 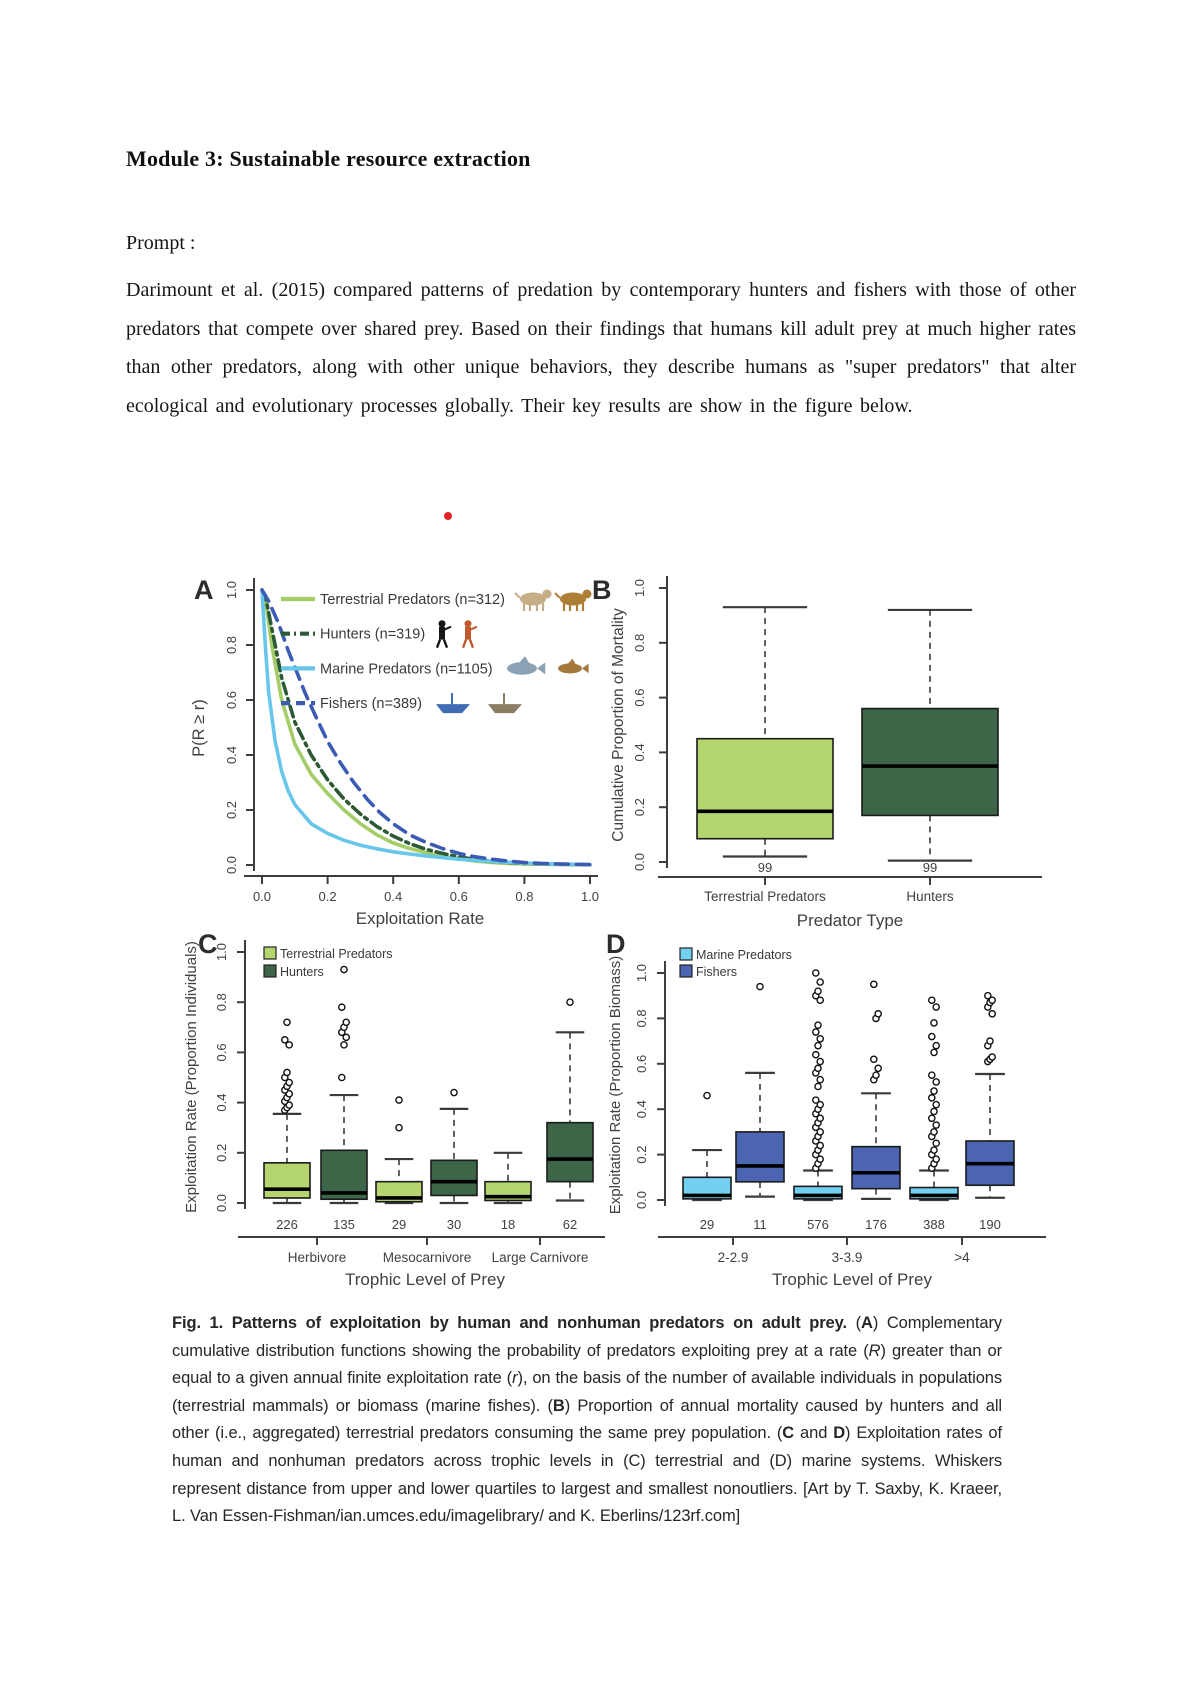 I want to click on svg-text: 62, so click(x=570, y=1224).